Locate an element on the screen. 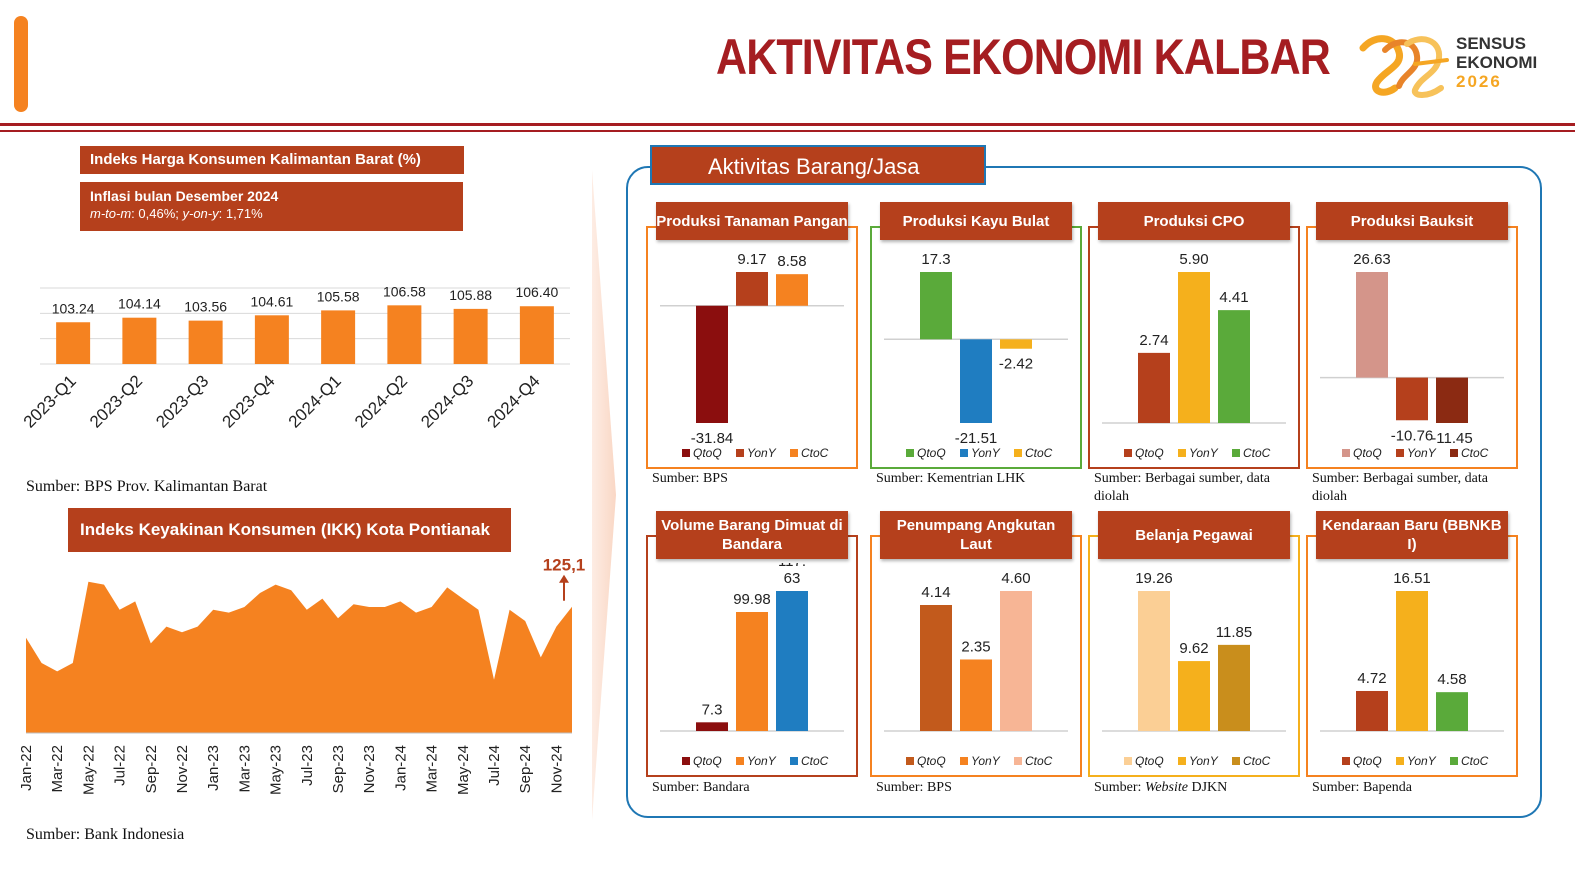  indicator-value-label: 26.63 is located at coordinates (1372, 259).